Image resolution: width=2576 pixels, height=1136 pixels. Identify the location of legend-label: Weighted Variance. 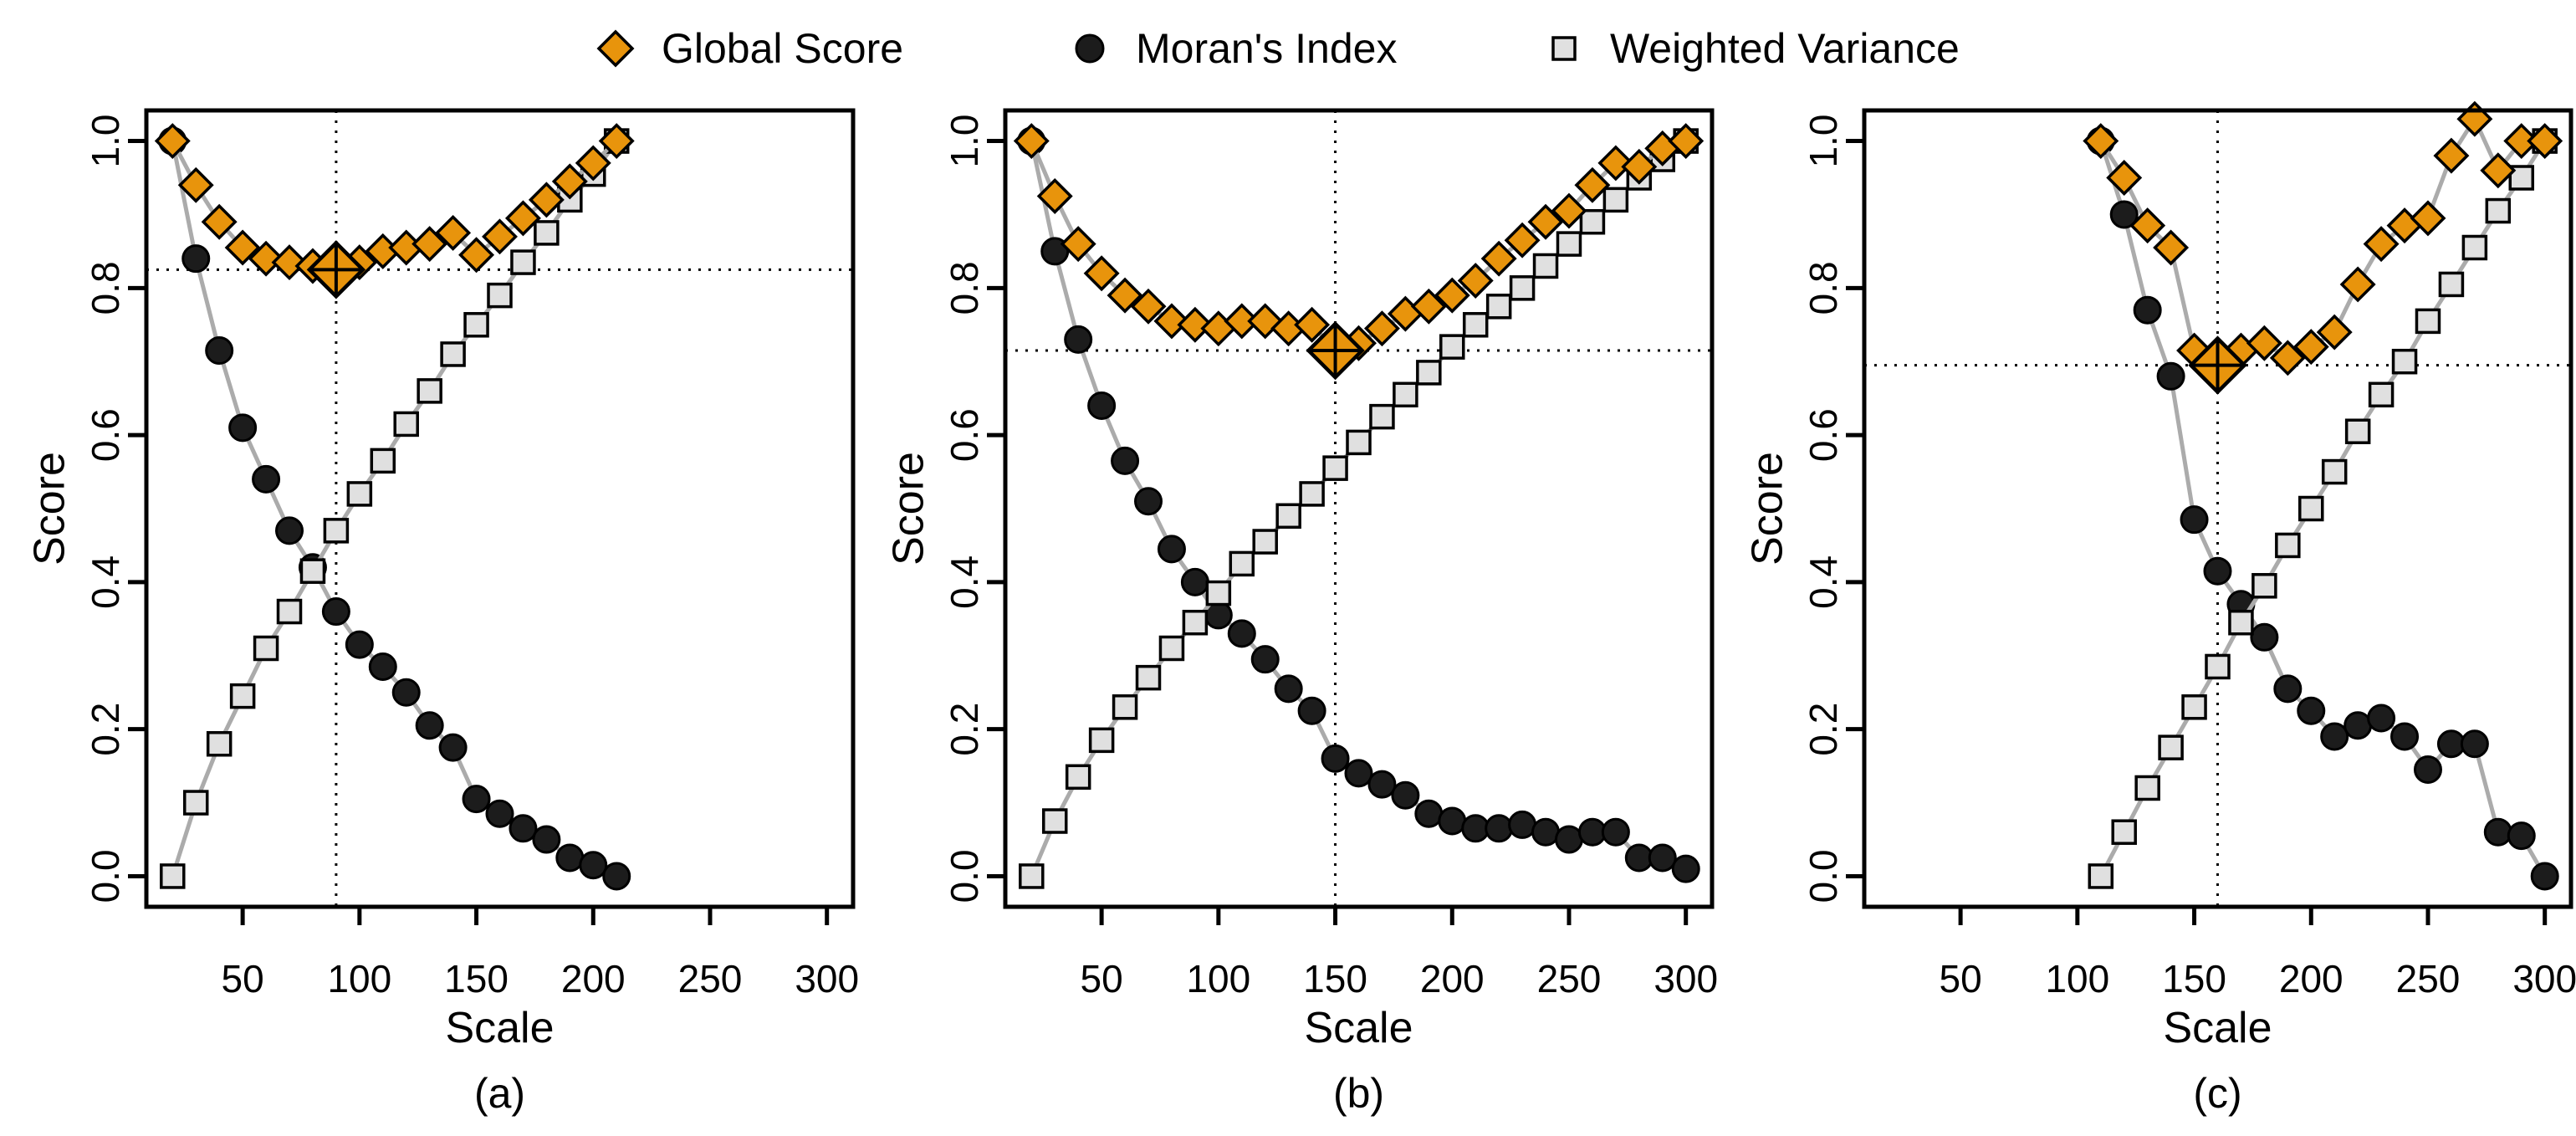
(1785, 48).